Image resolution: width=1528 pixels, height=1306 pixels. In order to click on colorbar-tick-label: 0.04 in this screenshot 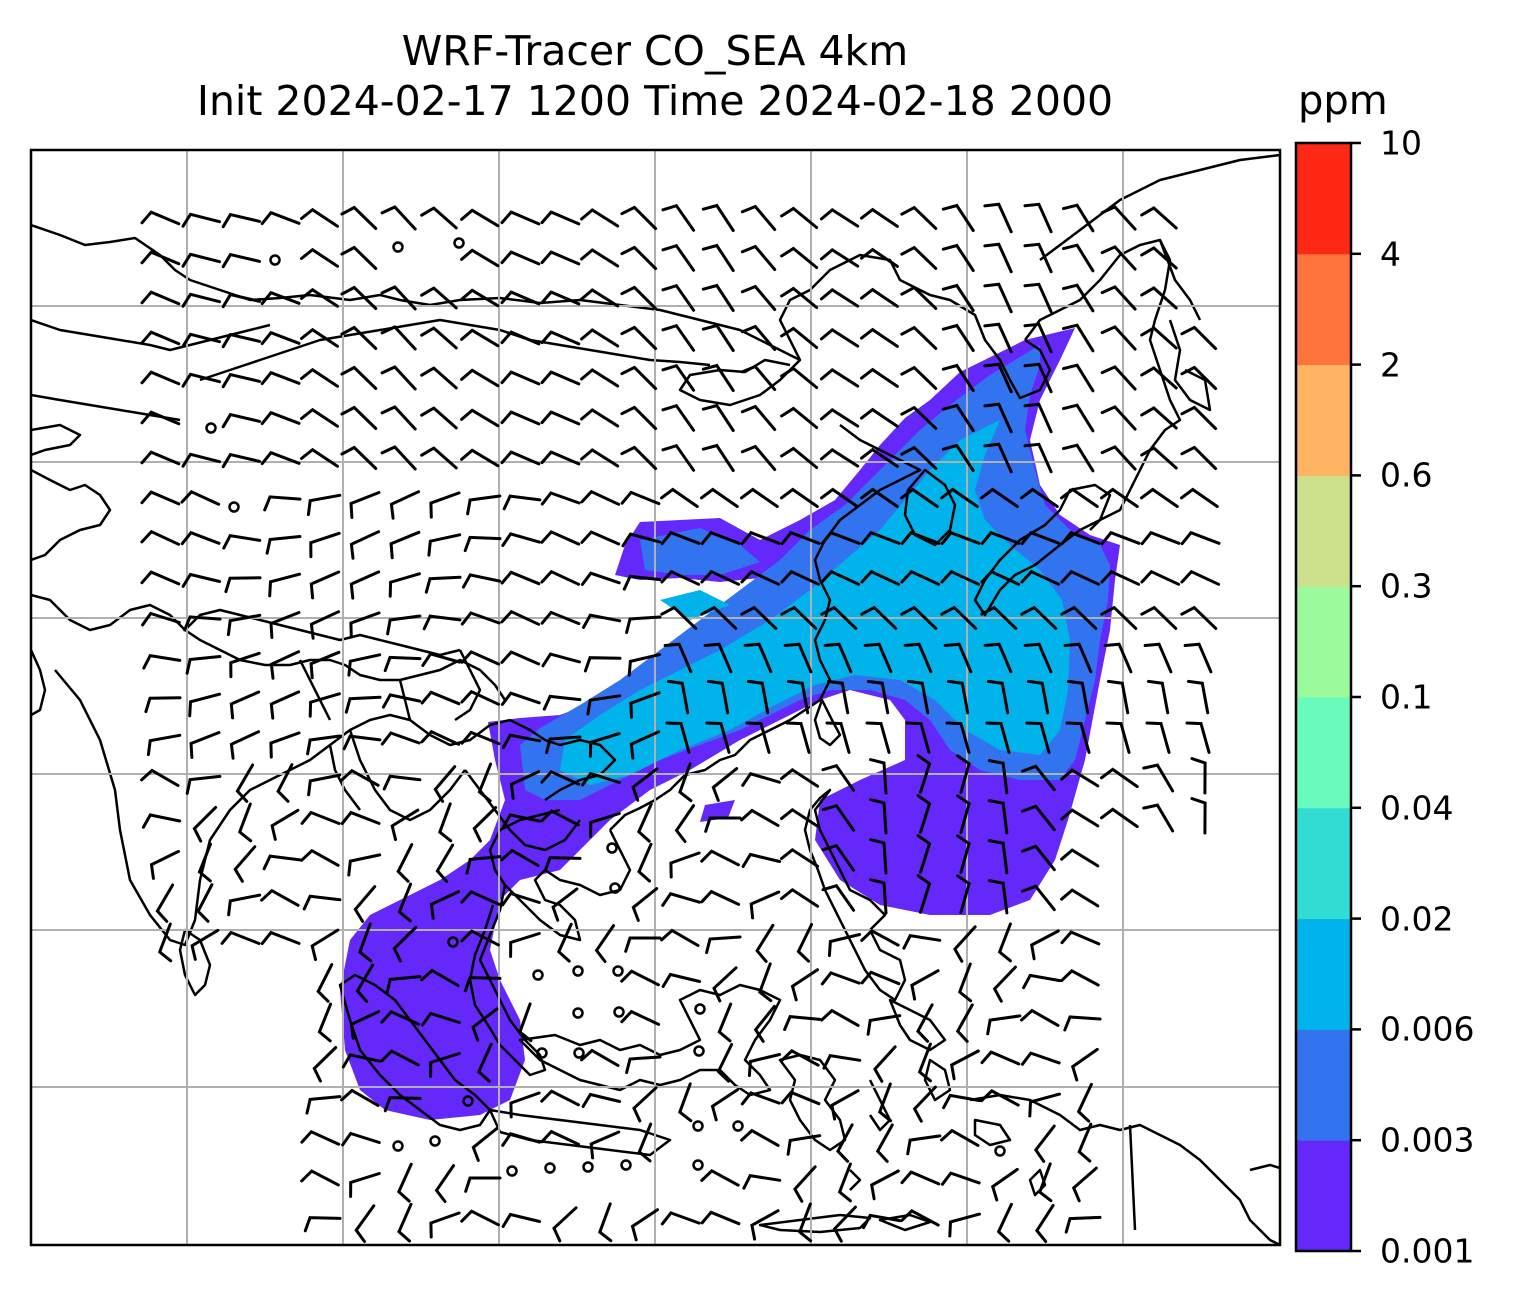, I will do `click(1417, 808)`.